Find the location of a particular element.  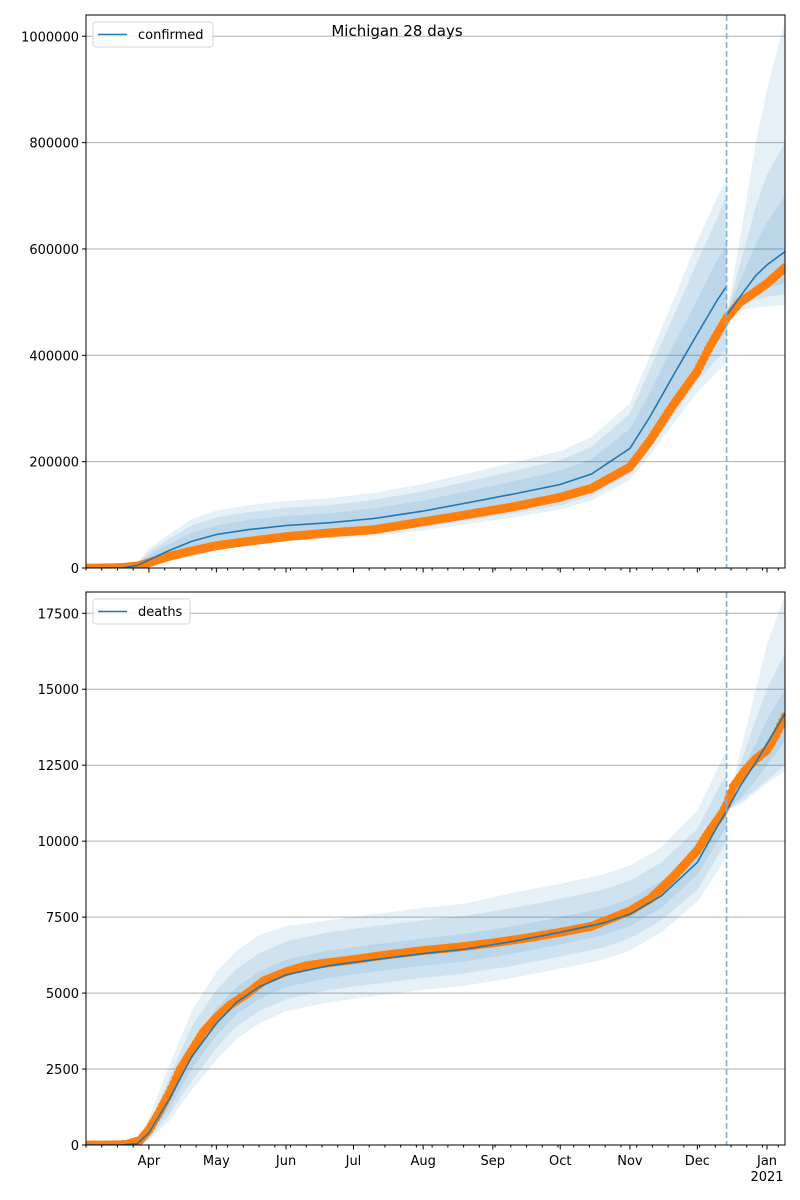

chart-title: Michigan 28 days is located at coordinates (396, 31).